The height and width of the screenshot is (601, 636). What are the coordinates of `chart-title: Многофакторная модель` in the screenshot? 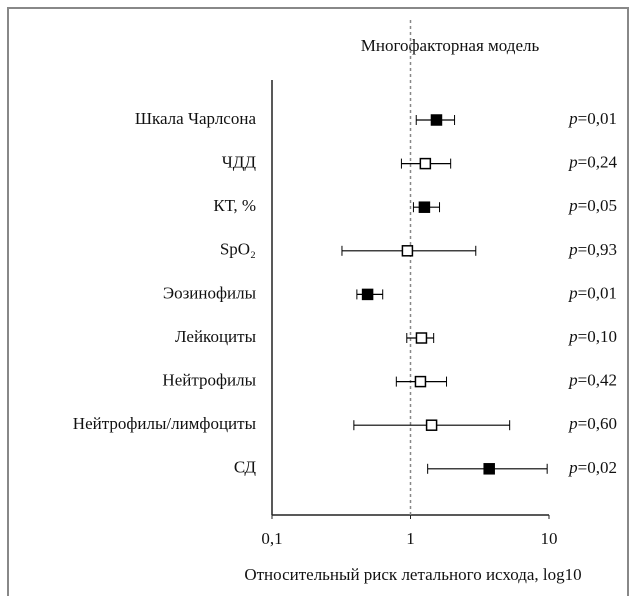 It's located at (450, 45).